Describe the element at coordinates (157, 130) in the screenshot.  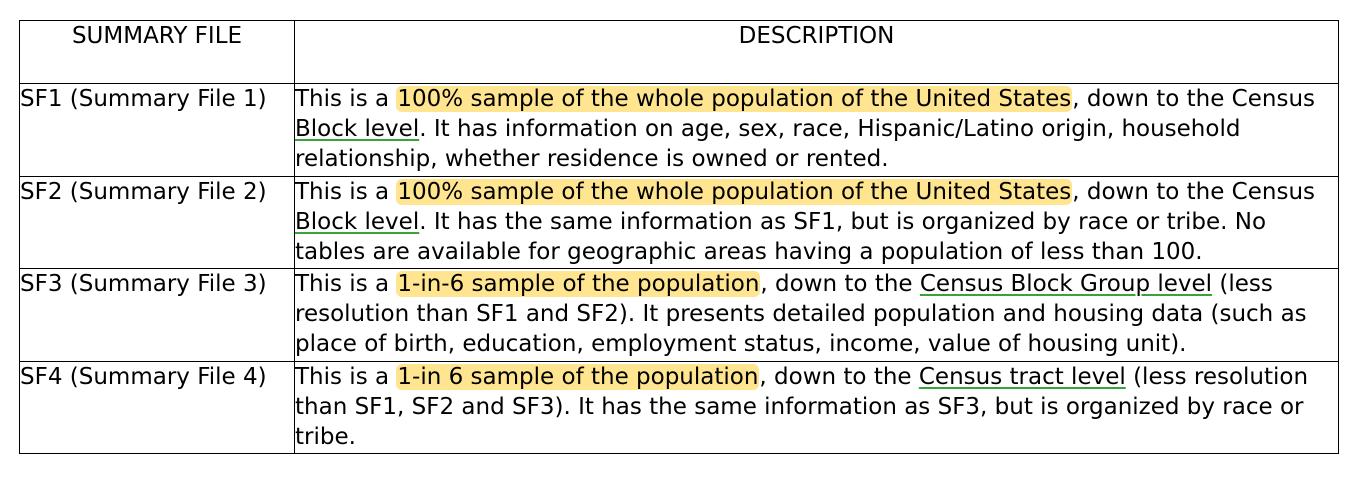
I see `summary-file-cell: SF1 (Summary File 1)` at that location.